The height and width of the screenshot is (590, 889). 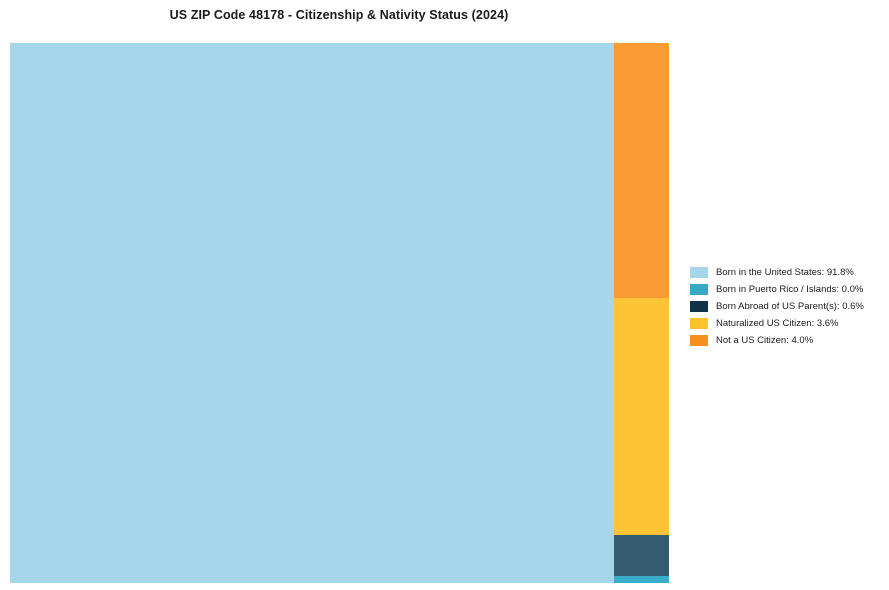 I want to click on tile-naturalized-us-citizen, so click(x=641, y=416).